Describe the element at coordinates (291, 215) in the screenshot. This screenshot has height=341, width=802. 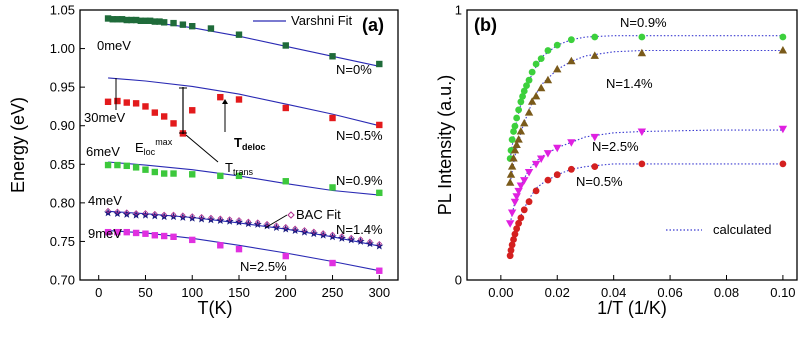
I see `legend-bac-marker` at that location.